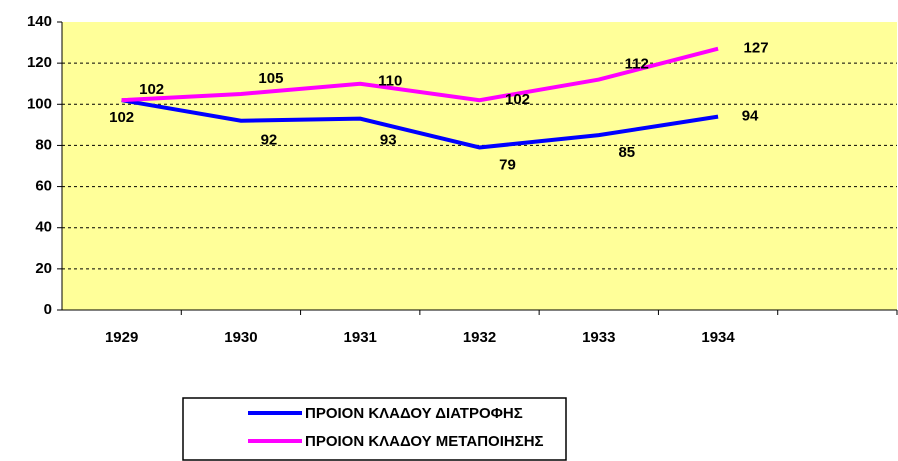 Image resolution: width=898 pixels, height=461 pixels. What do you see at coordinates (388, 140) in the screenshot?
I see `data-label: 93` at bounding box center [388, 140].